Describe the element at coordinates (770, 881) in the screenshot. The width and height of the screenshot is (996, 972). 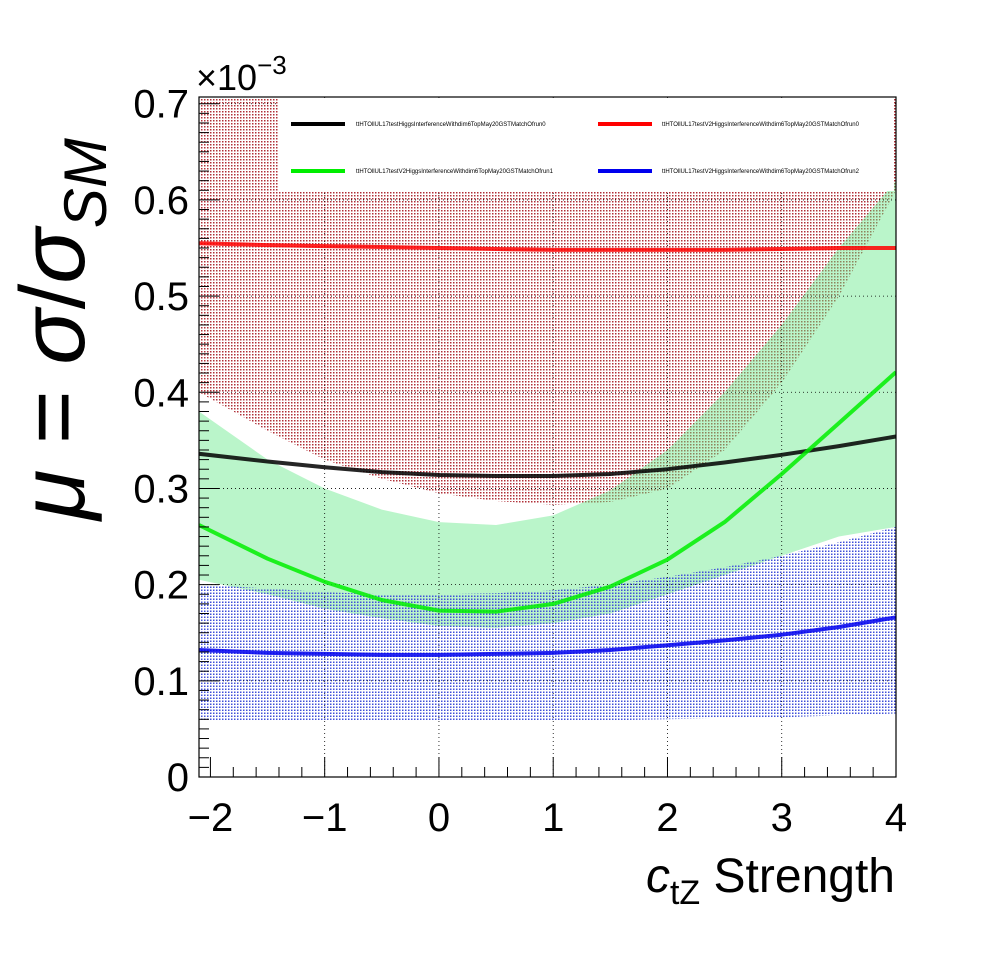
I see `x-axis-title: ctZ Strength` at that location.